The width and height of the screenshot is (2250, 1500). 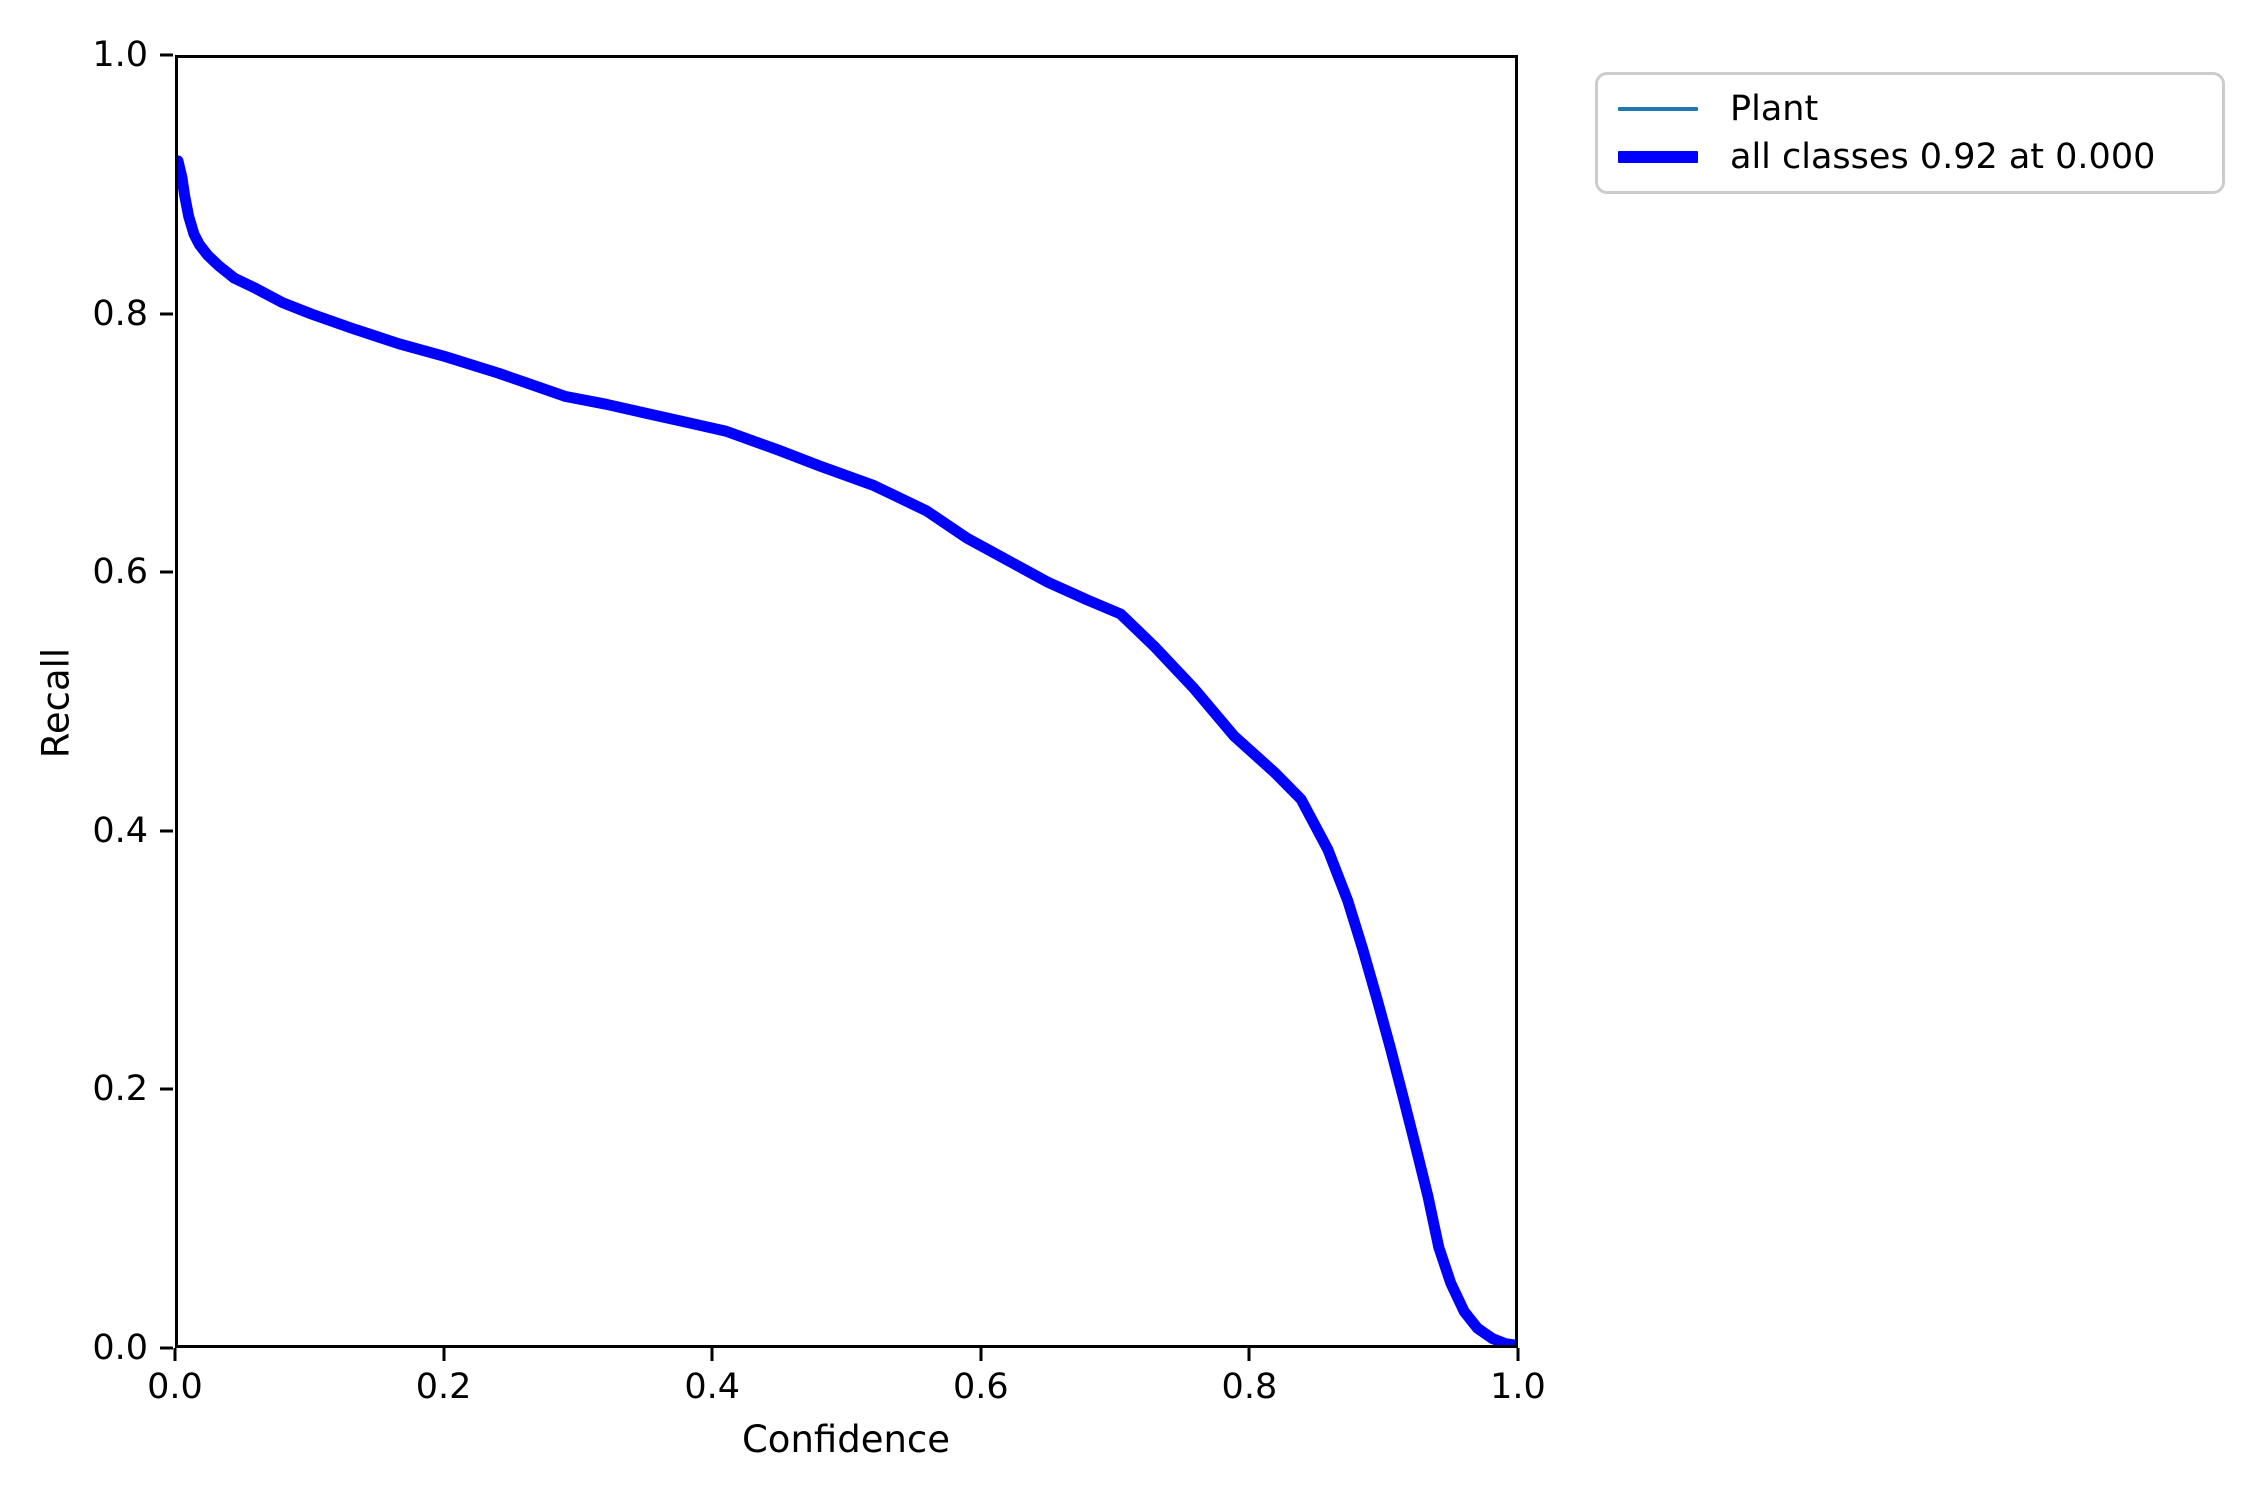 What do you see at coordinates (120, 55) in the screenshot?
I see `y-tick-label: 1.0` at bounding box center [120, 55].